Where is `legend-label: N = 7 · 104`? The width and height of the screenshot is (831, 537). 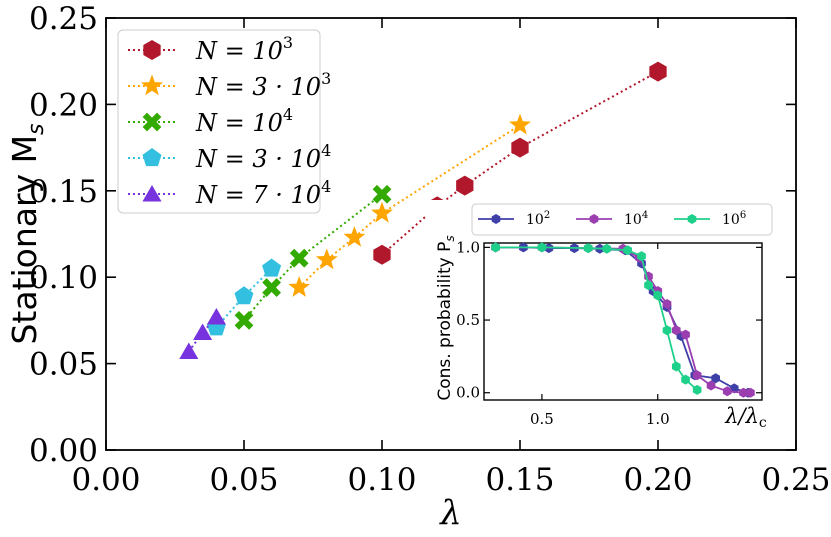 legend-label: N = 7 · 104 is located at coordinates (263, 193).